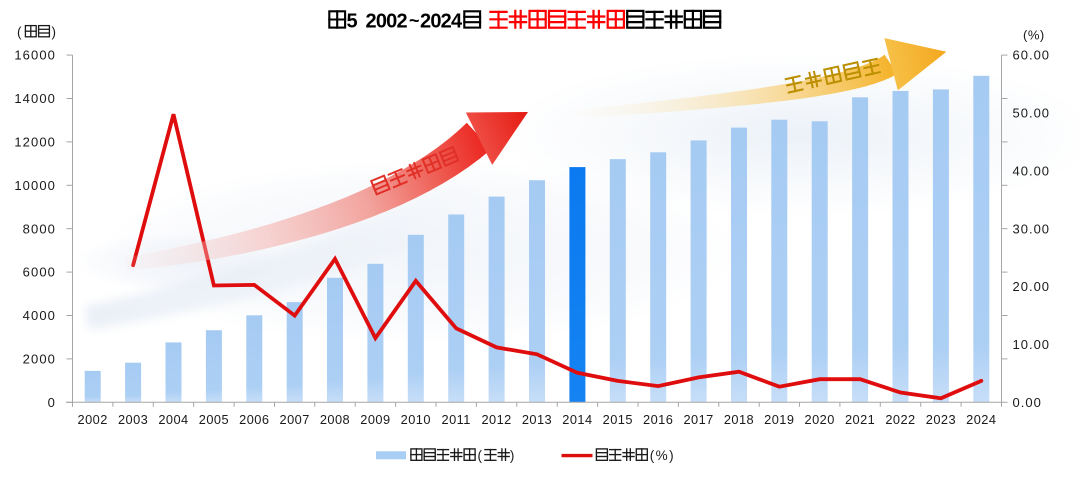 This screenshot has height=482, width=1080. Describe the element at coordinates (820, 419) in the screenshot. I see `svg-text: 2020` at that location.